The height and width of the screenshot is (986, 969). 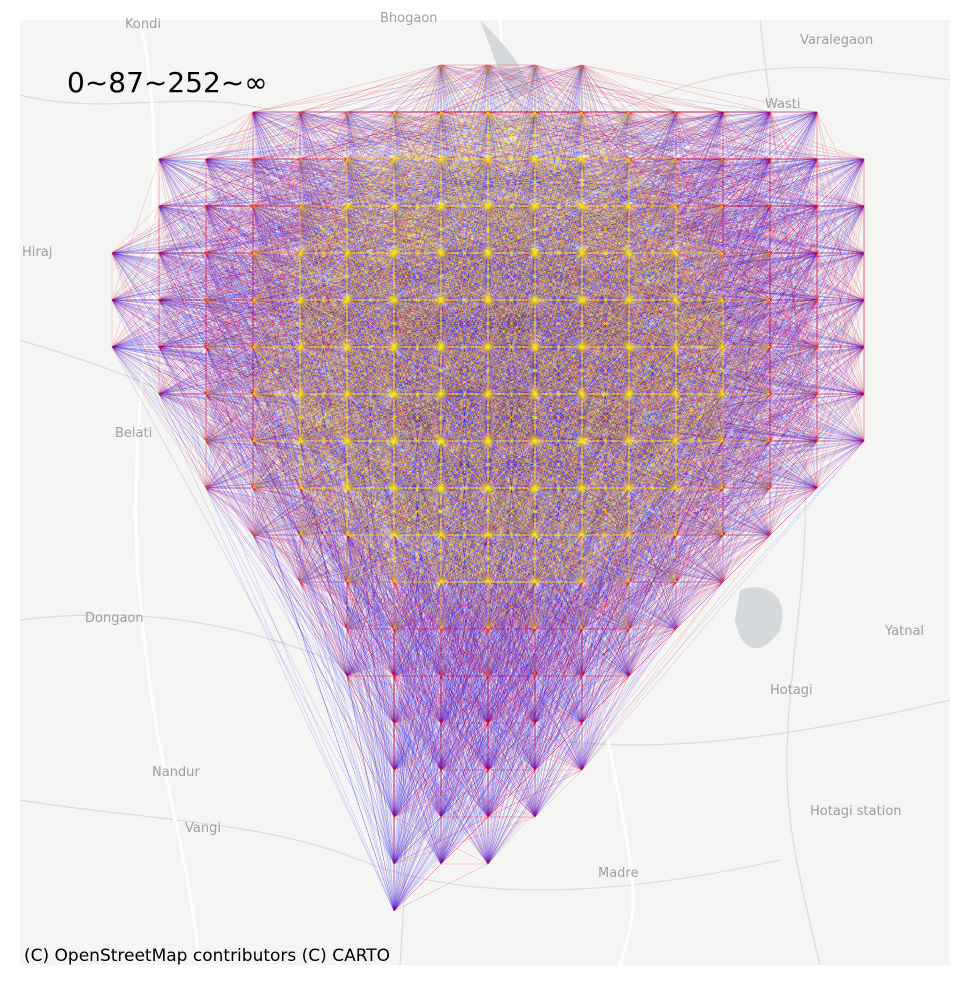 I want to click on place-label: Varalegaon, so click(x=836, y=40).